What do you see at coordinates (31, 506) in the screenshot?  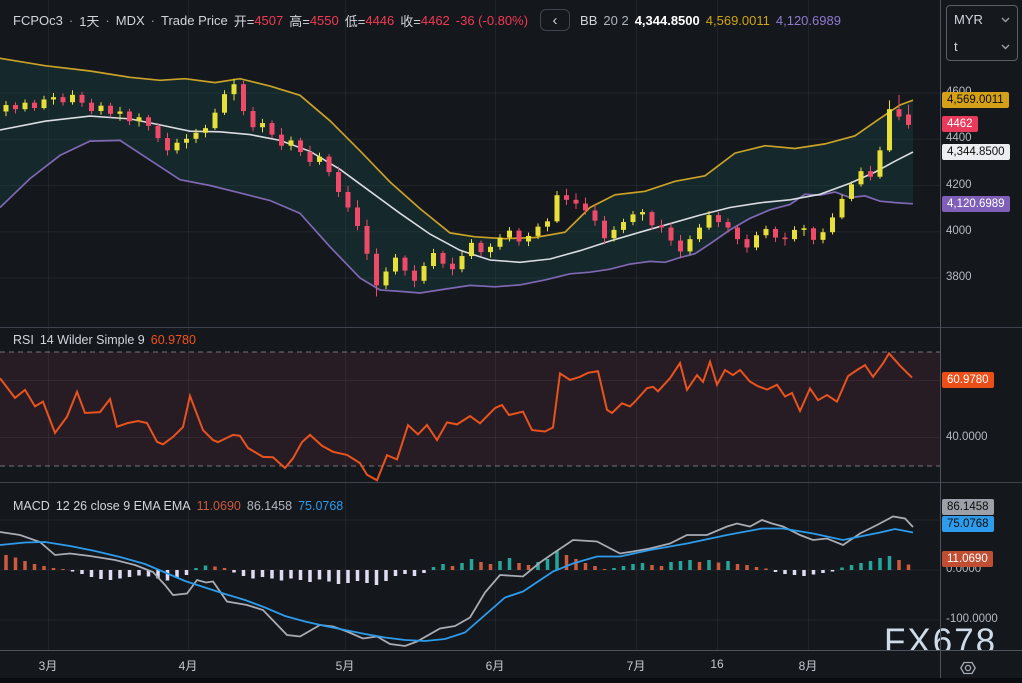 I see `macd-indicator-name: MACD` at bounding box center [31, 506].